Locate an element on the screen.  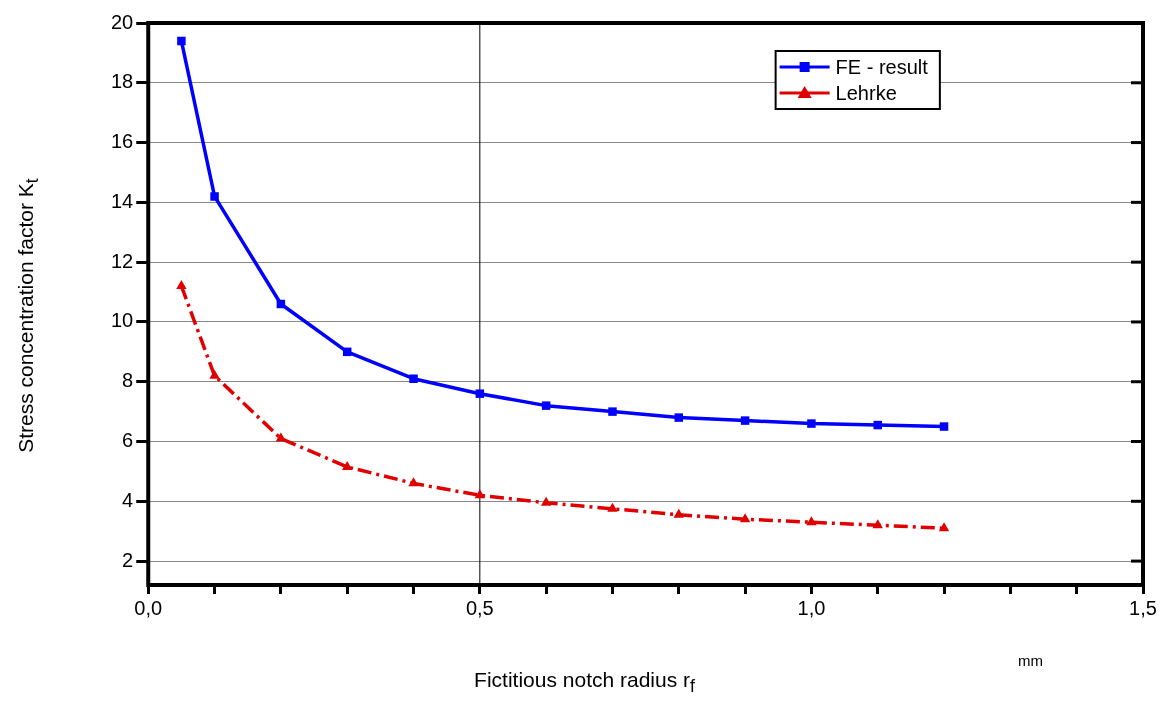
y-tick-label: 12 is located at coordinates (122, 260).